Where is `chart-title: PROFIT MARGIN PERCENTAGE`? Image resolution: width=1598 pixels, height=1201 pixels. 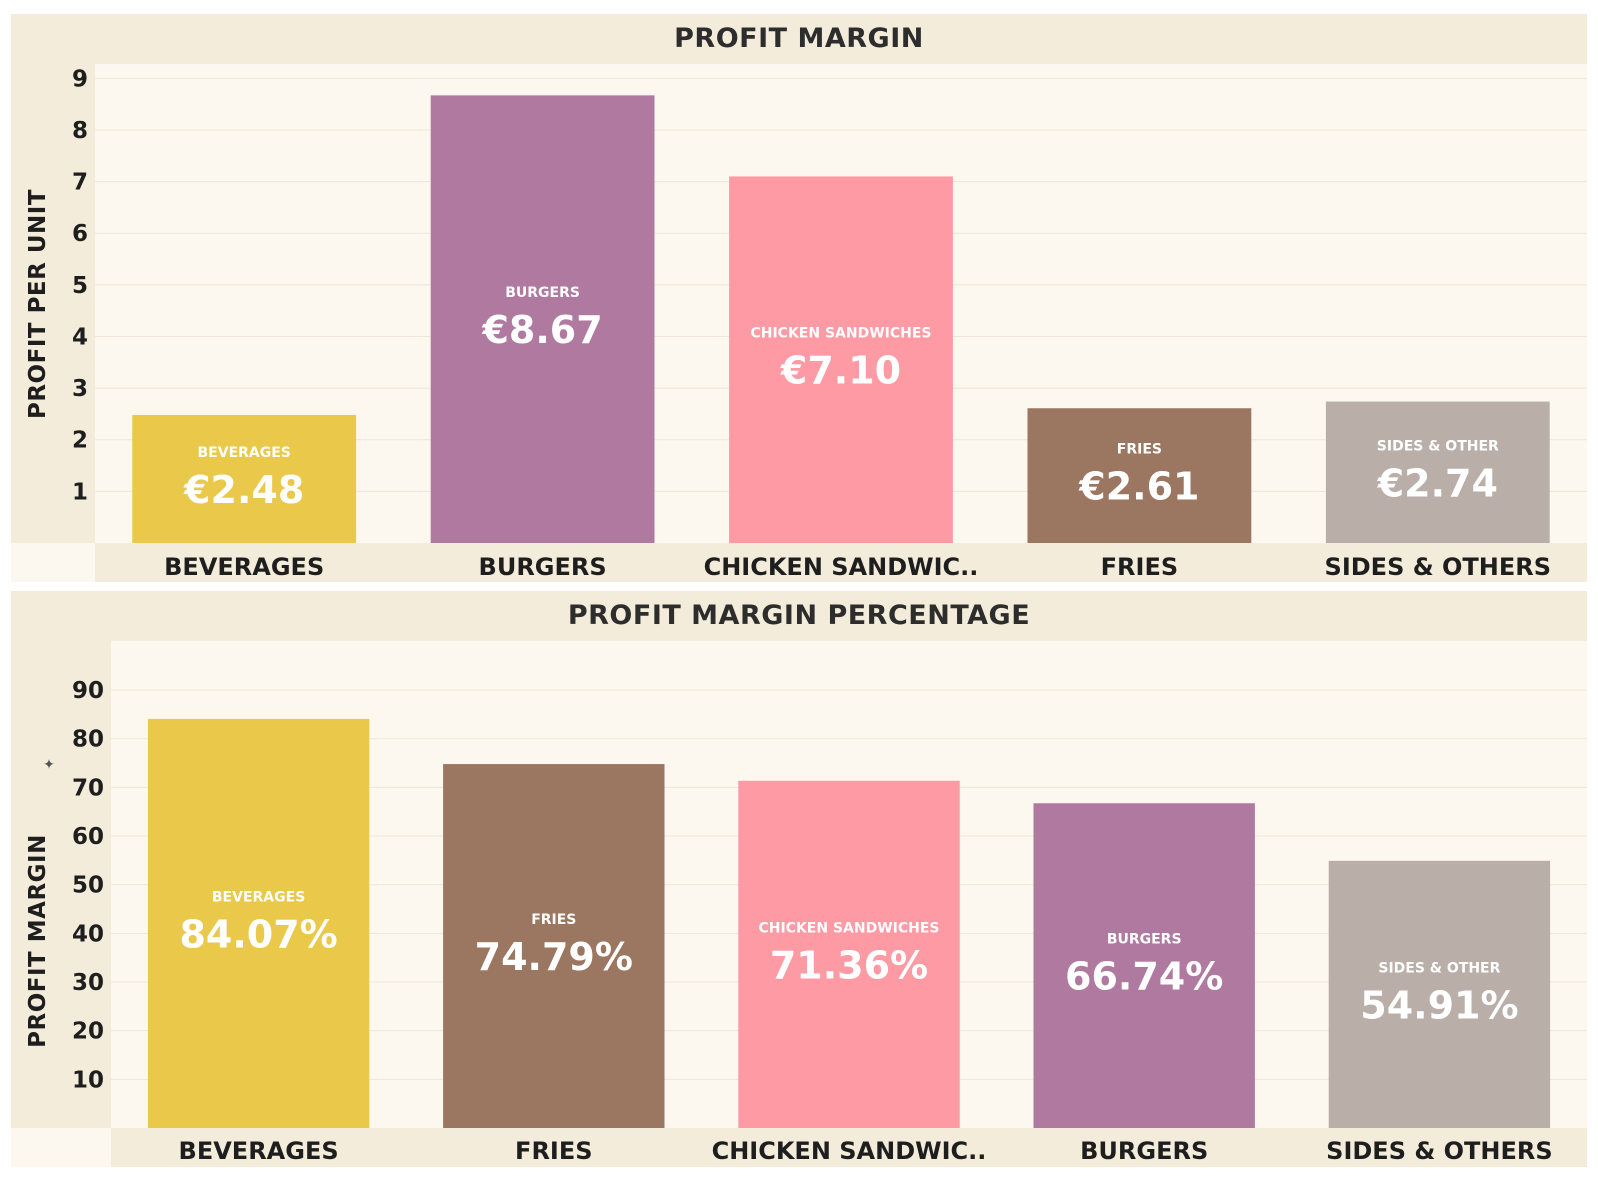
chart-title: PROFIT MARGIN PERCENTAGE is located at coordinates (799, 616).